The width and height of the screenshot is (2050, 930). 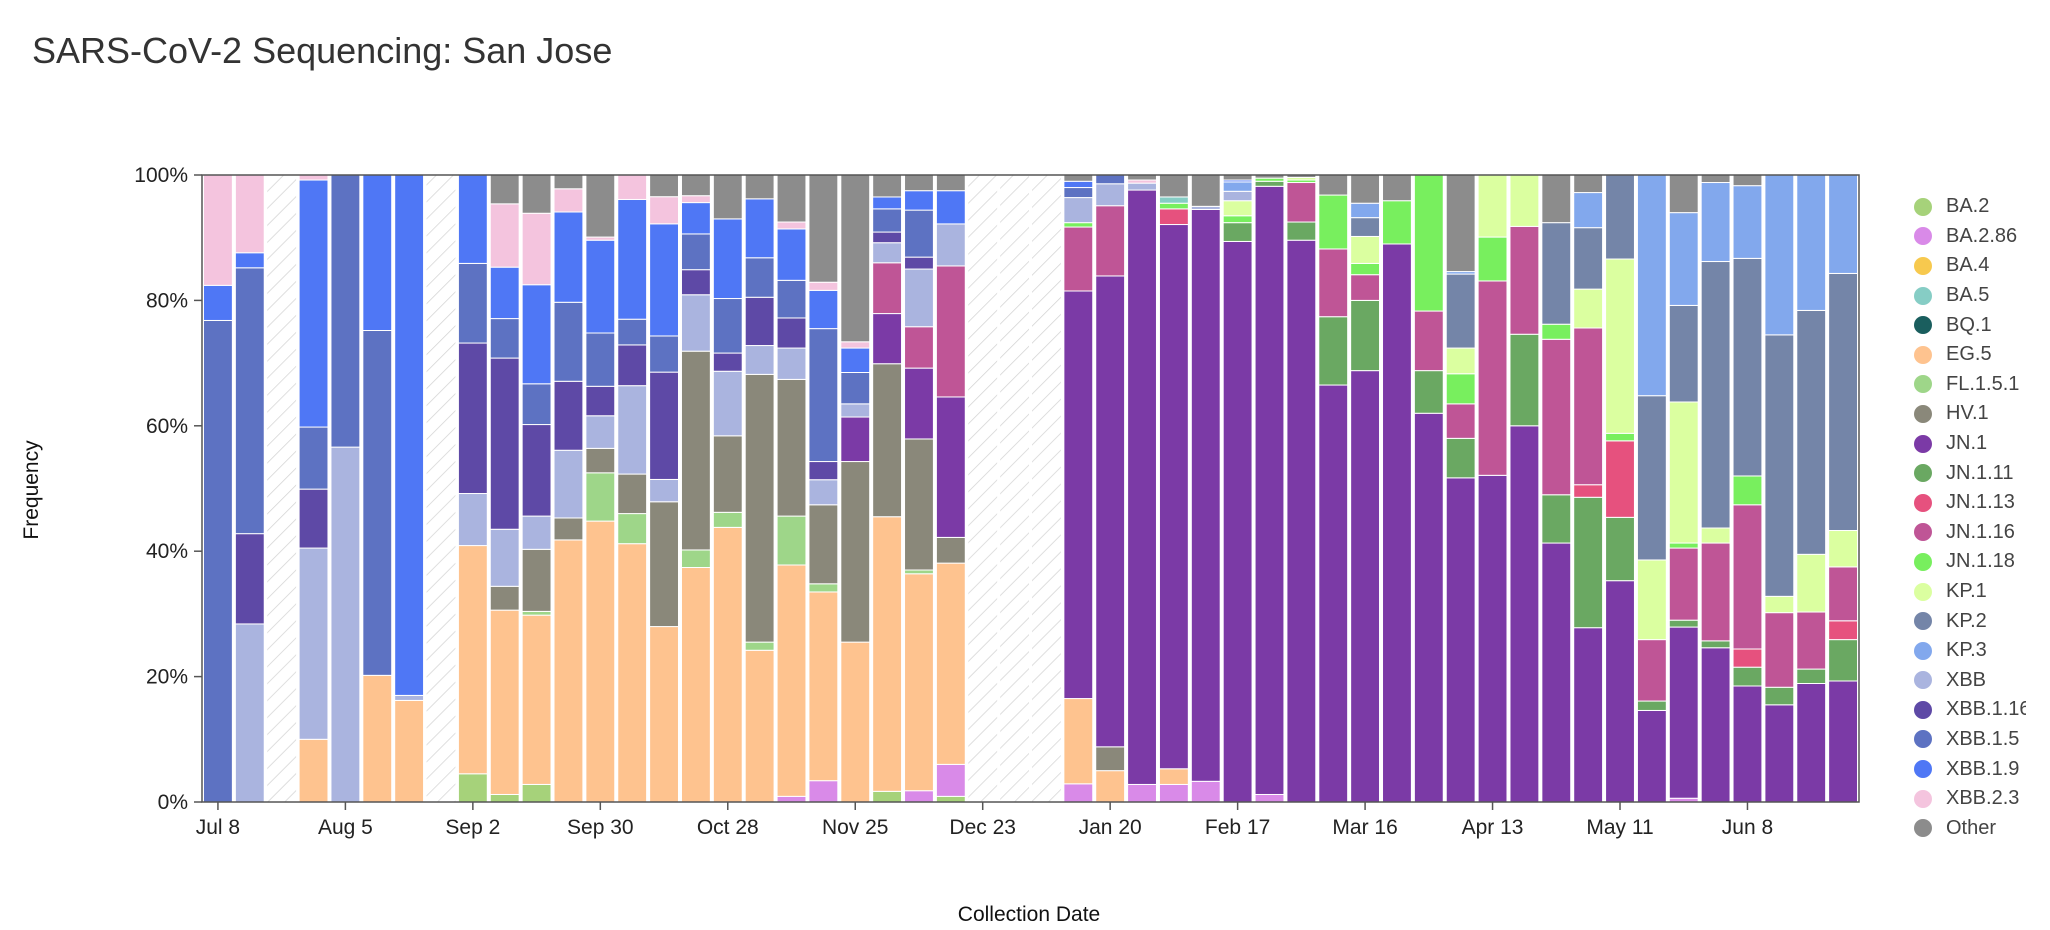 I want to click on bar-segment: Dec 2 — EG.5: 43.8%, so click(x=887, y=654).